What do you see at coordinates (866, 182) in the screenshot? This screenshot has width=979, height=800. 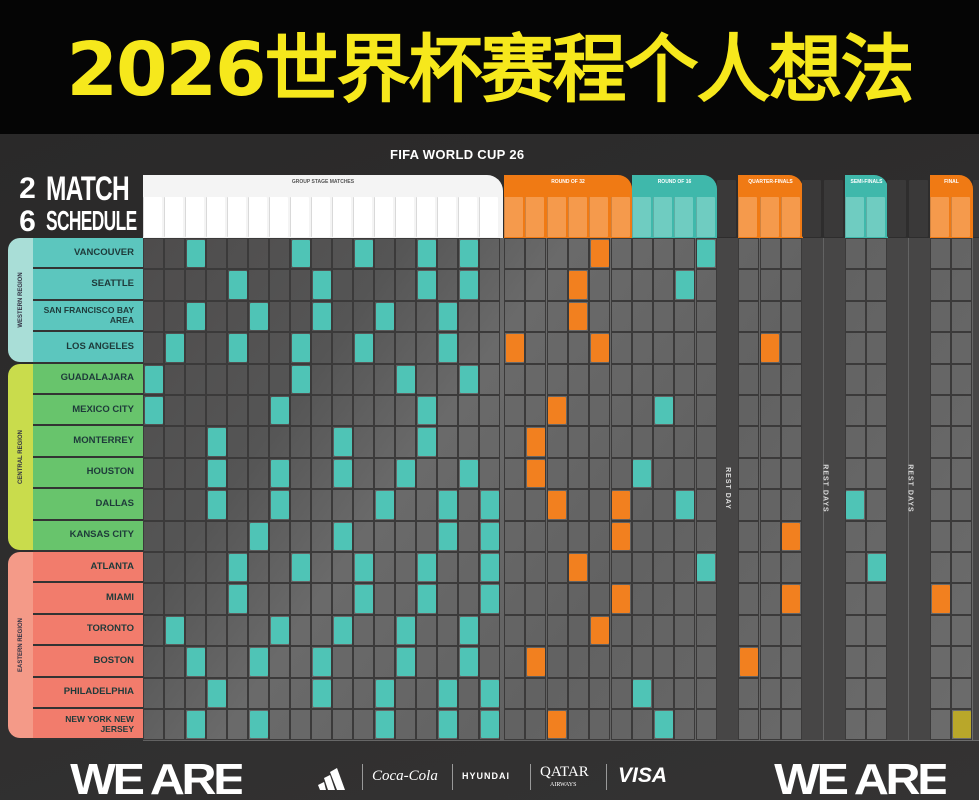 I see `semi-finals-label: SEMI-FINALS` at bounding box center [866, 182].